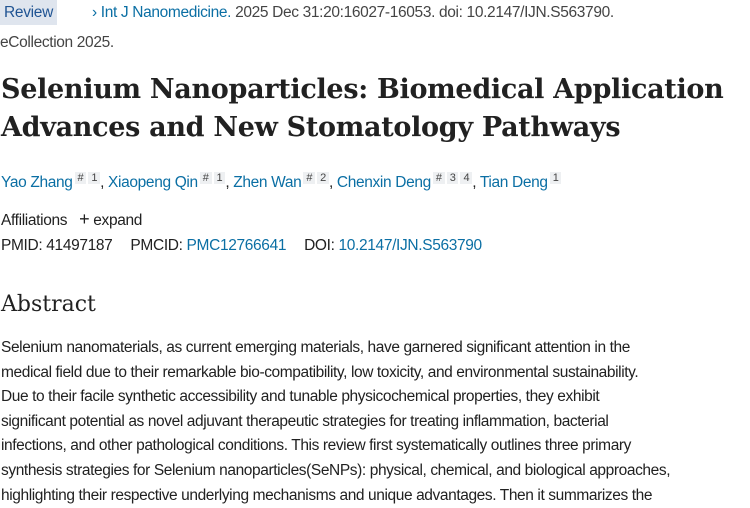  Describe the element at coordinates (37, 182) in the screenshot. I see `author-link: Yao Zhang` at that location.